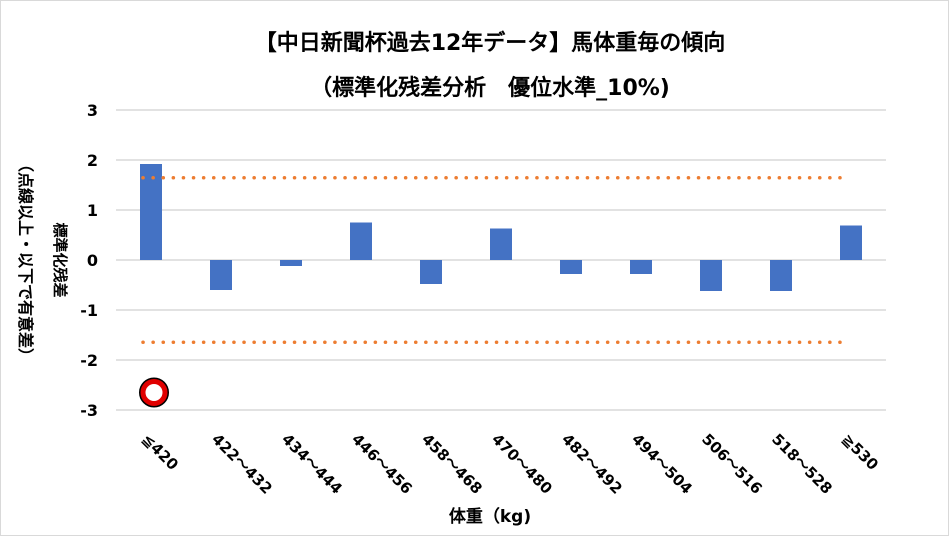 This screenshot has width=949, height=536. What do you see at coordinates (60, 259) in the screenshot?
I see `y-axis-title: 標準化残差` at bounding box center [60, 259].